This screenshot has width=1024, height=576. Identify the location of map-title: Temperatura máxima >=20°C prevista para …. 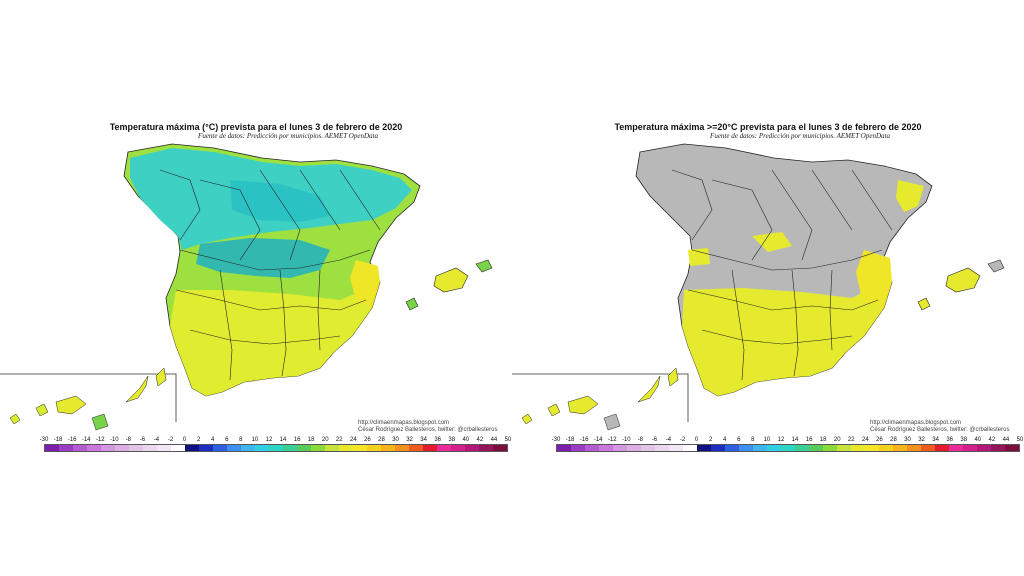
(768, 127).